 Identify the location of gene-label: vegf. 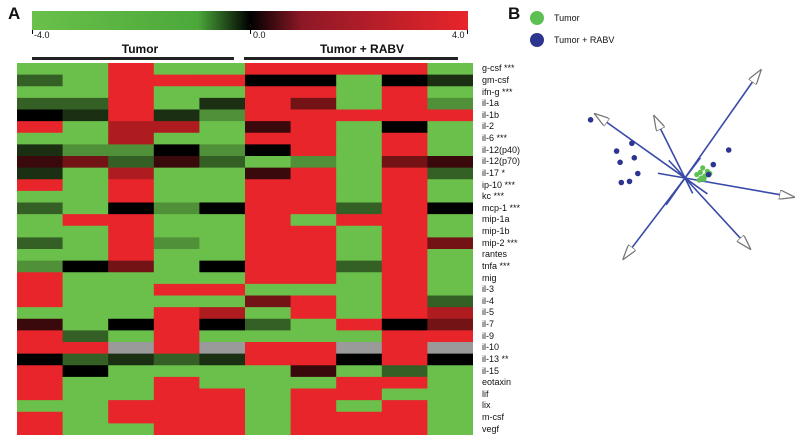
(491, 428).